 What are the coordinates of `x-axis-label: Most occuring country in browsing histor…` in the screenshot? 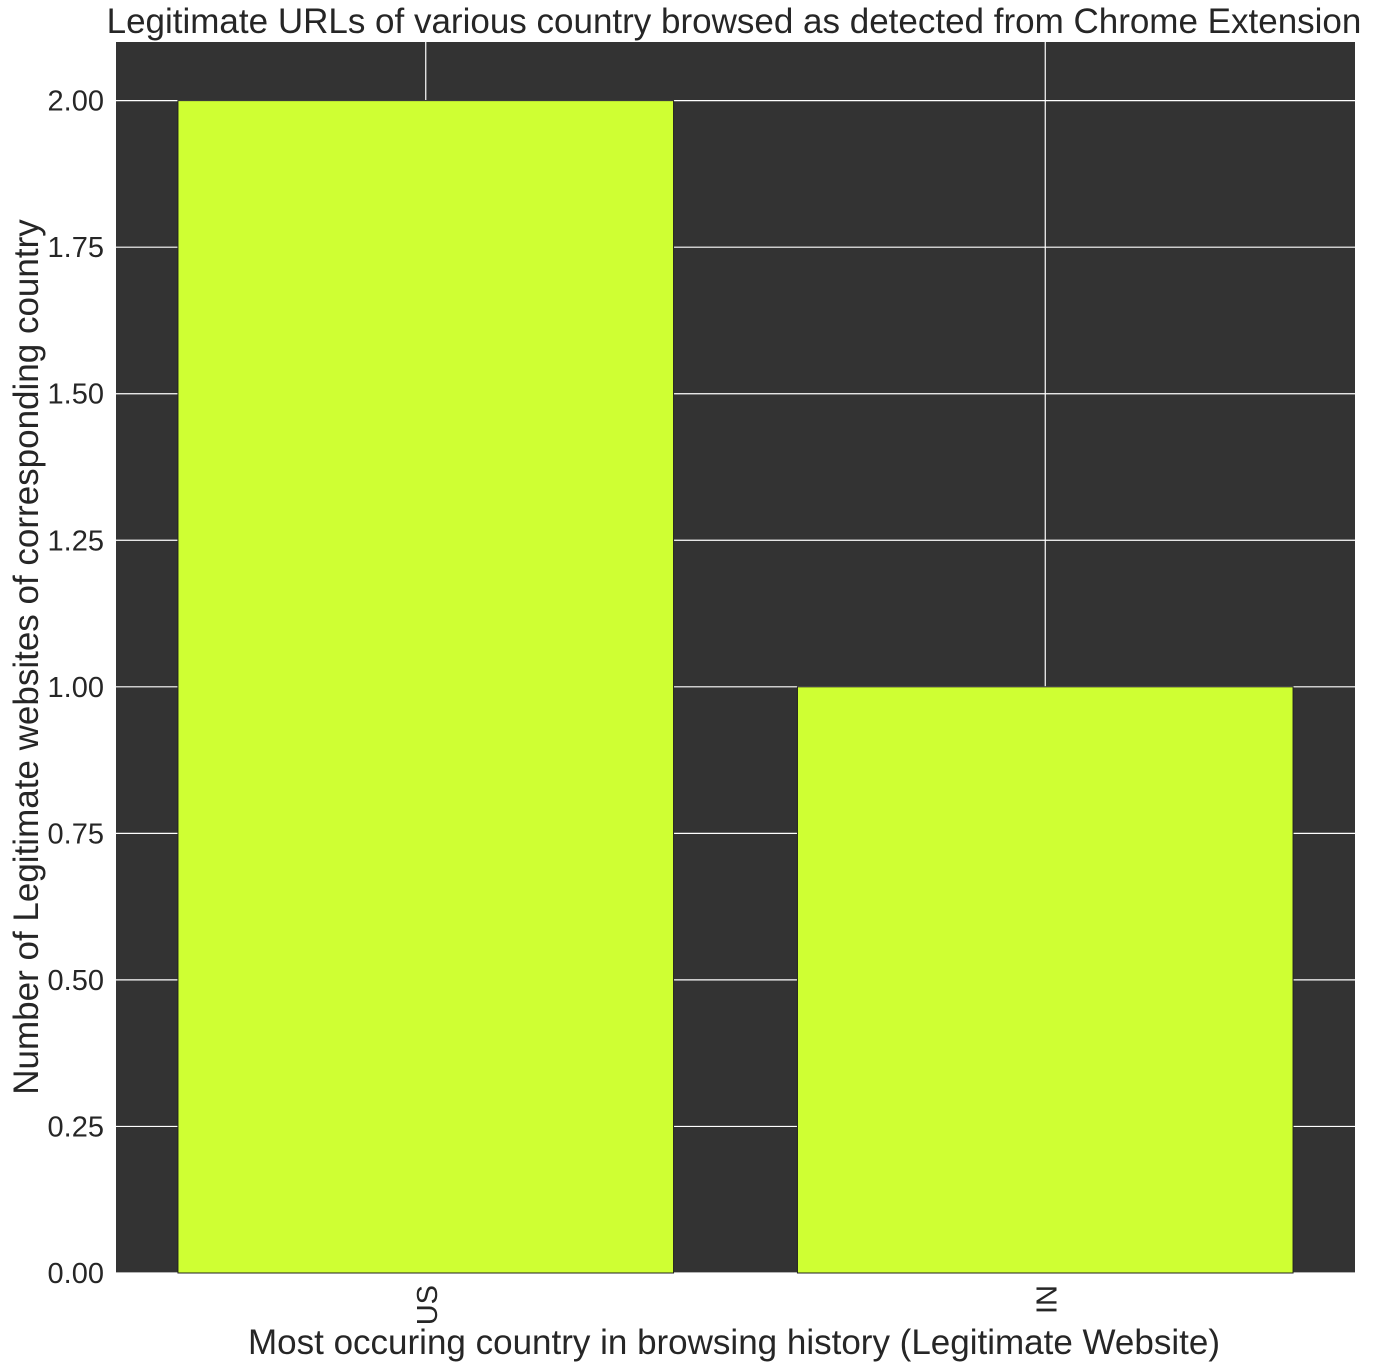 It's located at (734, 1342).